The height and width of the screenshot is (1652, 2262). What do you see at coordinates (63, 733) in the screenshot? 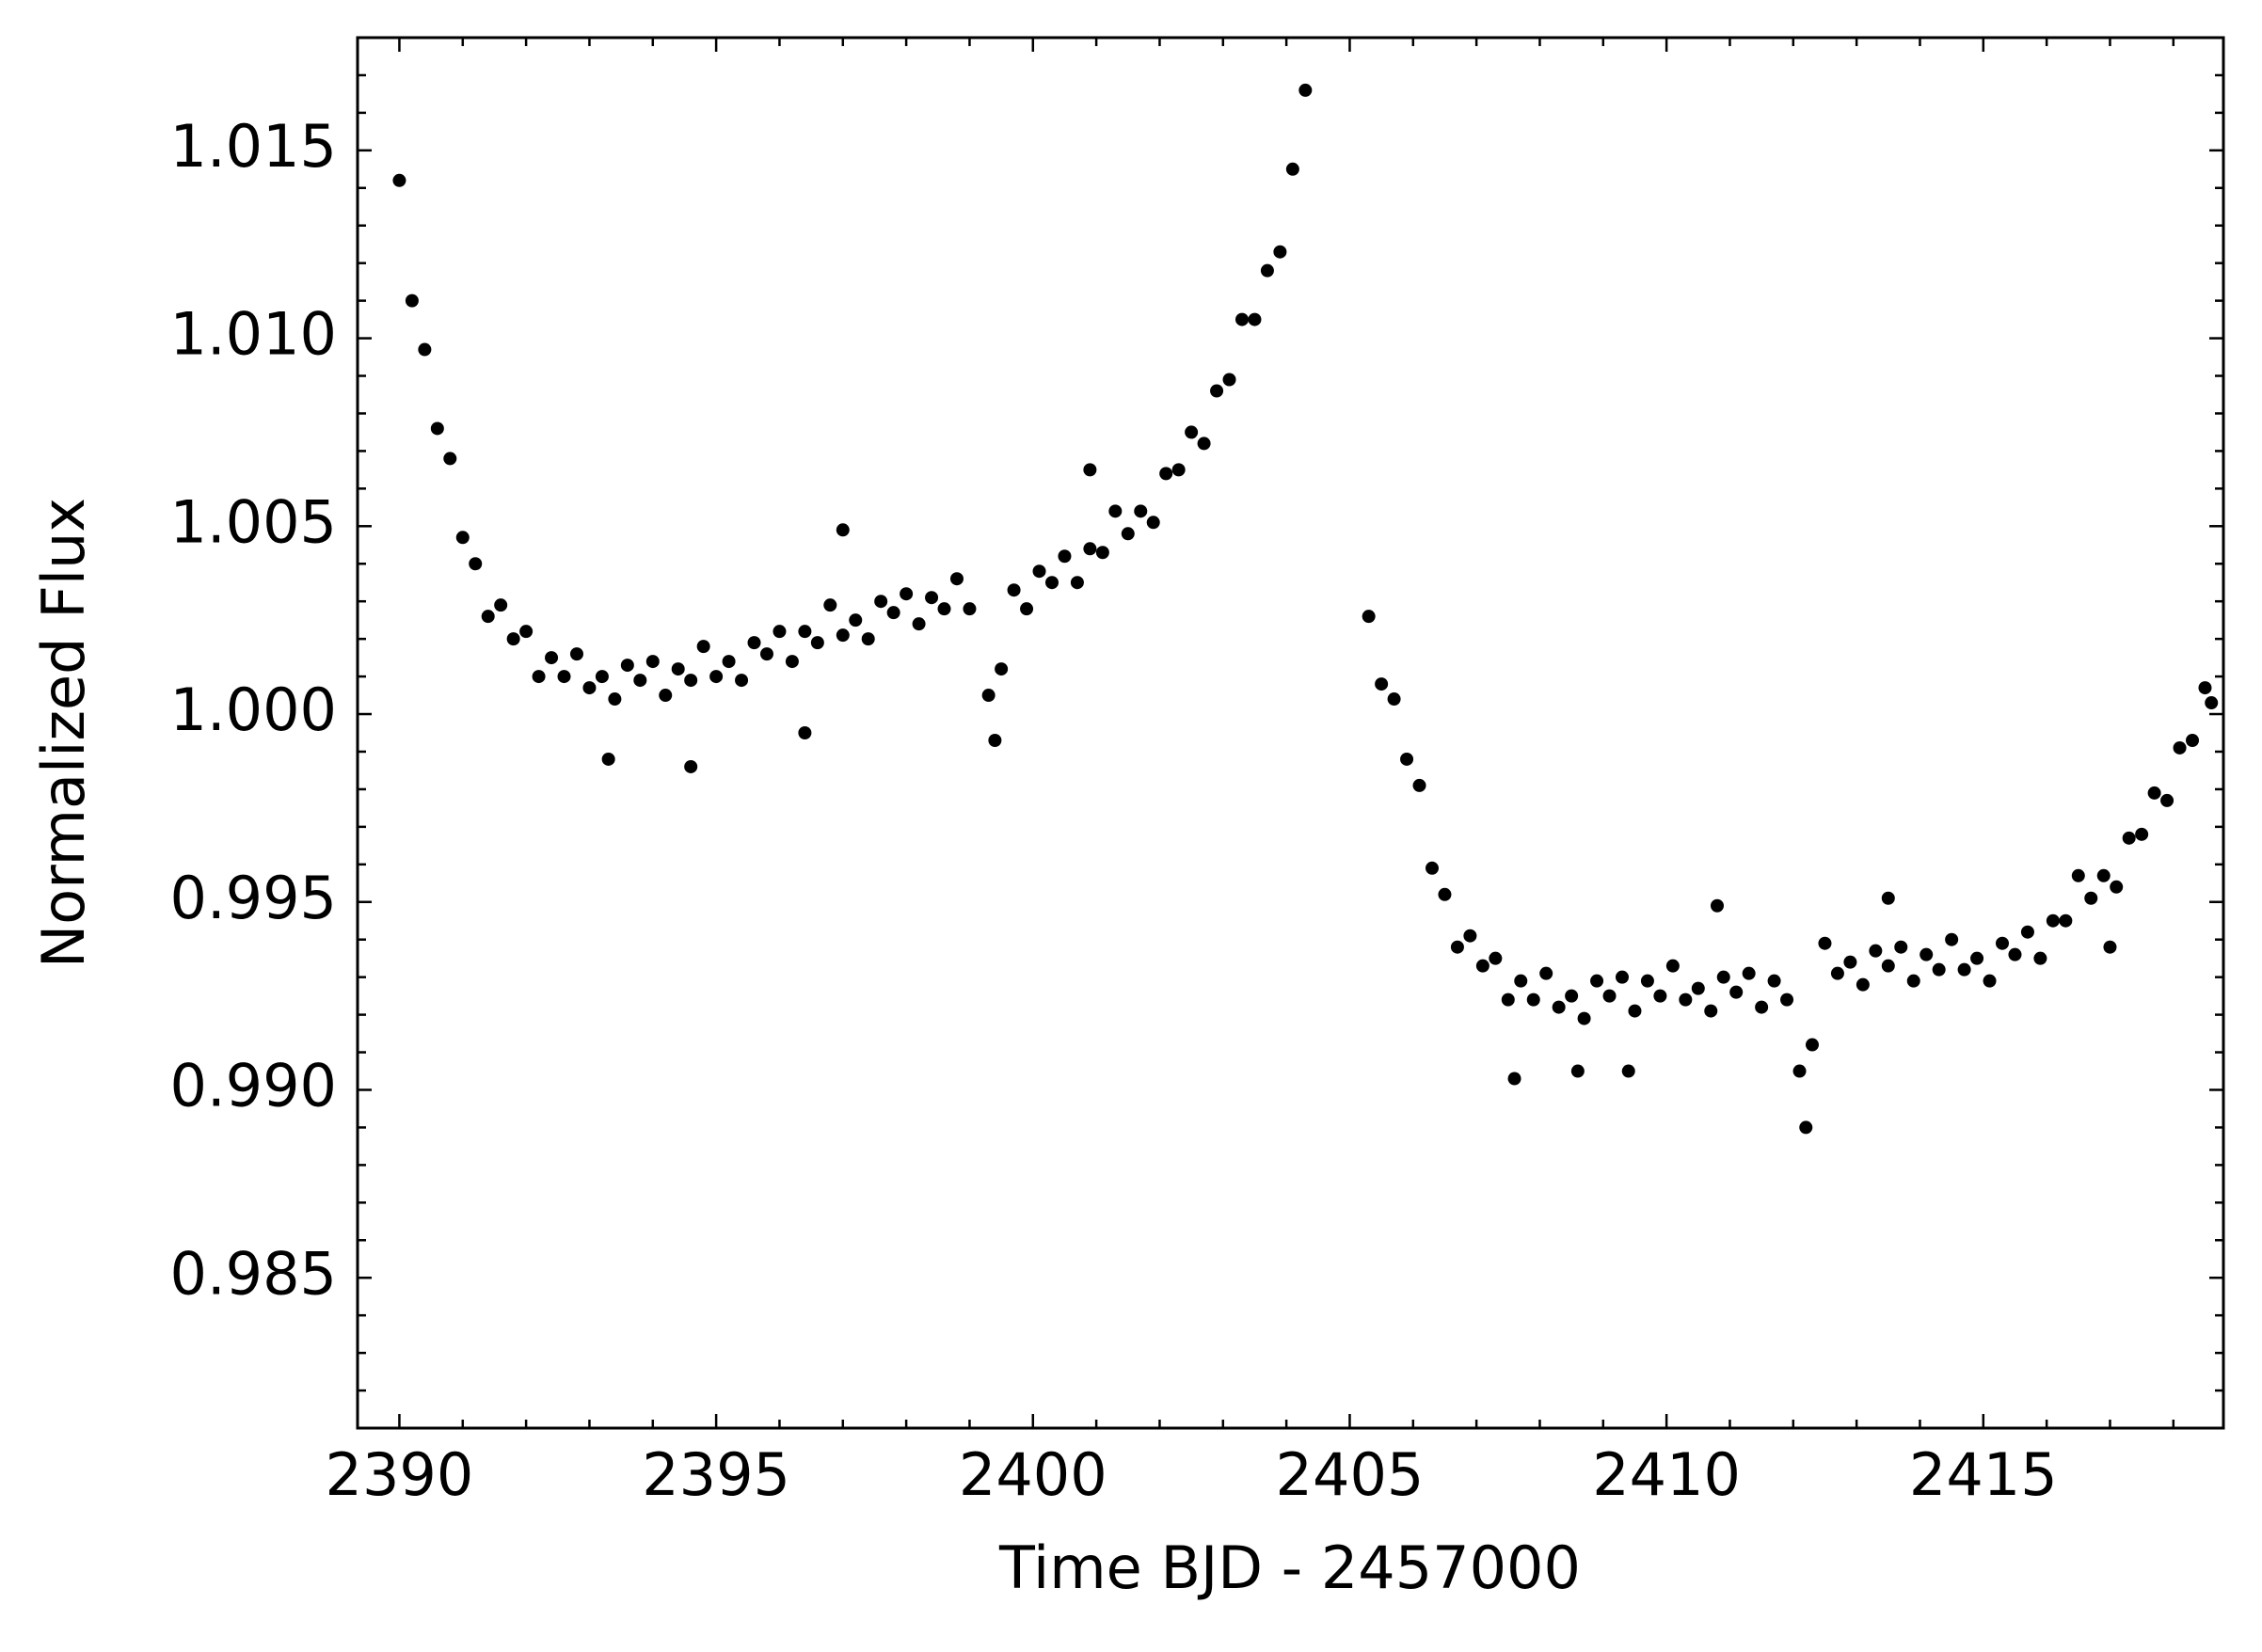
I see `y-axis-label: Normalized Flux` at bounding box center [63, 733].